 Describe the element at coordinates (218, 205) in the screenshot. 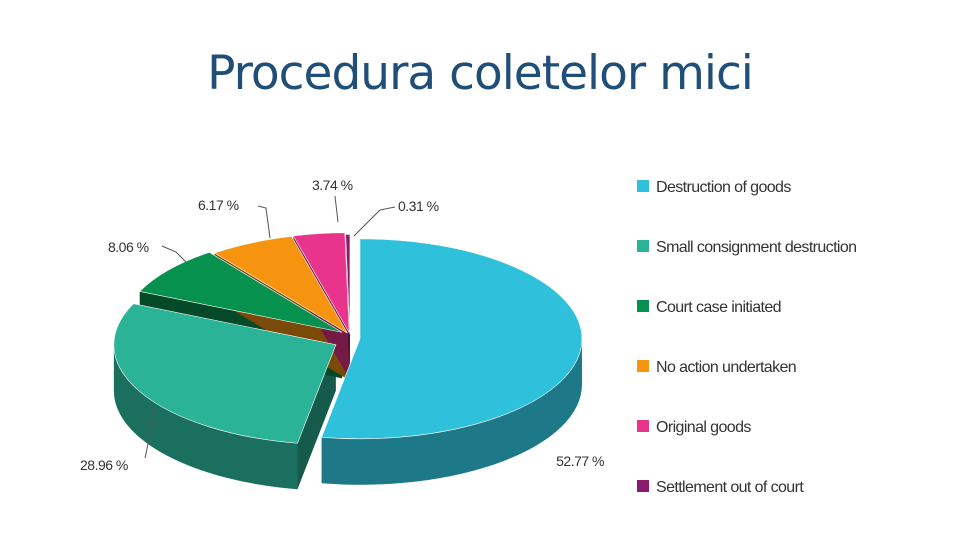

I see `slice-value-label-3: 6.17 %` at that location.